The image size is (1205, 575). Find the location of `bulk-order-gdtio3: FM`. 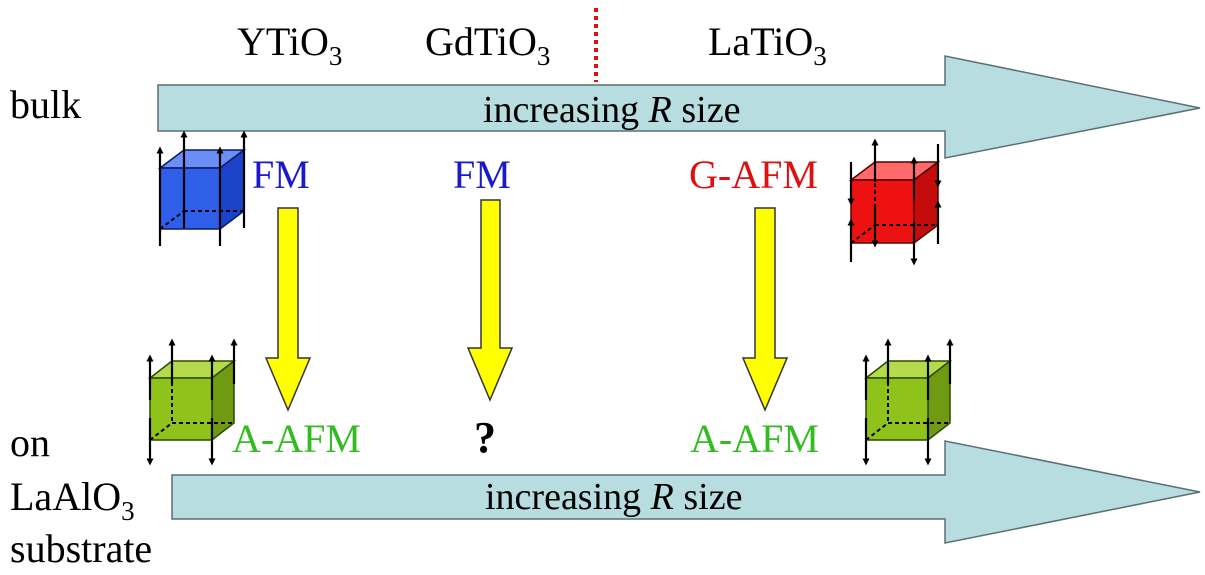

bulk-order-gdtio3: FM is located at coordinates (482, 174).